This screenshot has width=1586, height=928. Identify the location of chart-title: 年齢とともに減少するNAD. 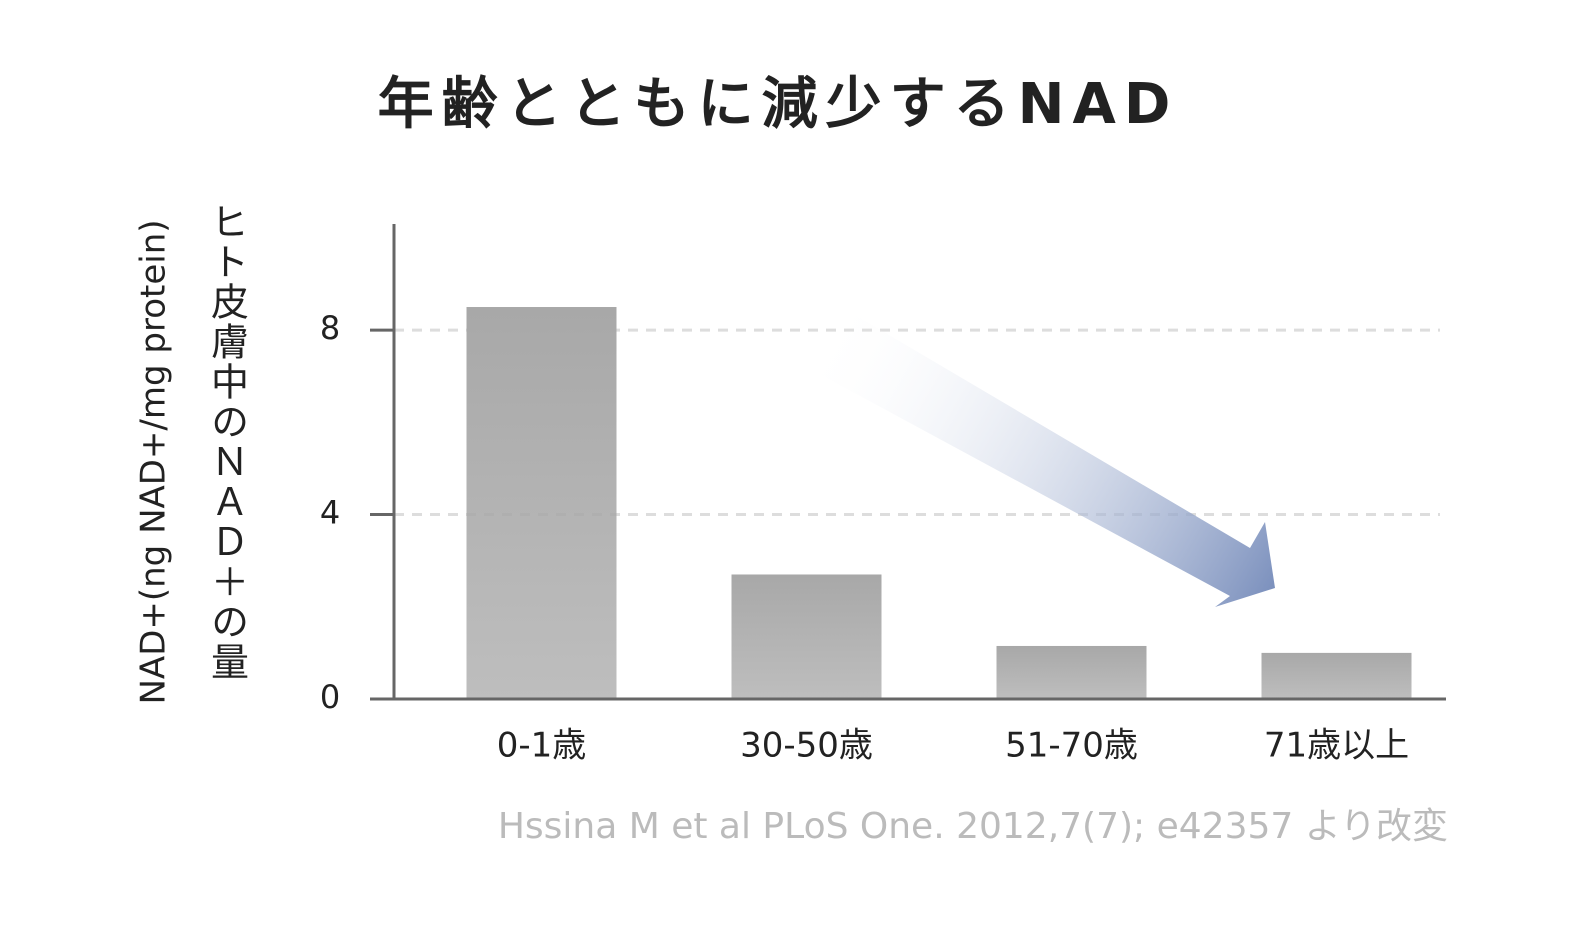
(778, 104).